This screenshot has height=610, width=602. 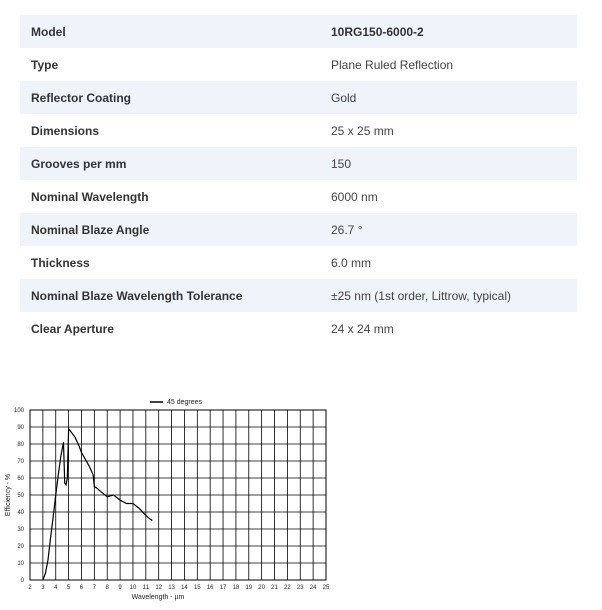 I want to click on spec-value: Gold, so click(x=344, y=97).